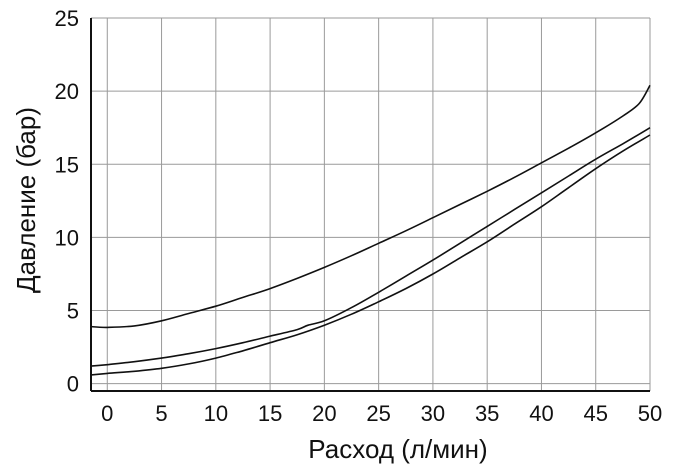 The height and width of the screenshot is (474, 678). Describe the element at coordinates (67, 164) in the screenshot. I see `y-tick-label-15: 15` at that location.